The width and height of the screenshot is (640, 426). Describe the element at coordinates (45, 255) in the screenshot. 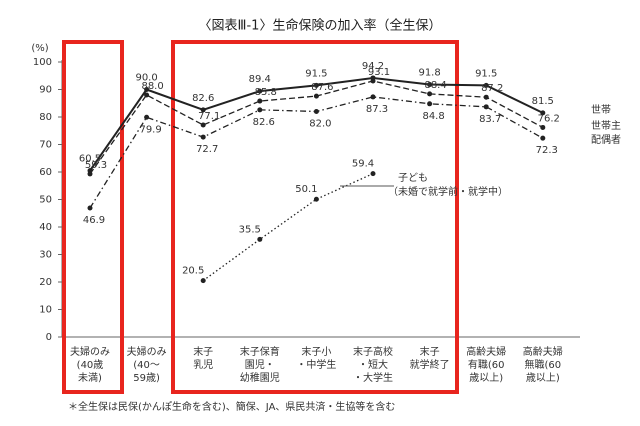

I see `y-tick-label: 30` at that location.